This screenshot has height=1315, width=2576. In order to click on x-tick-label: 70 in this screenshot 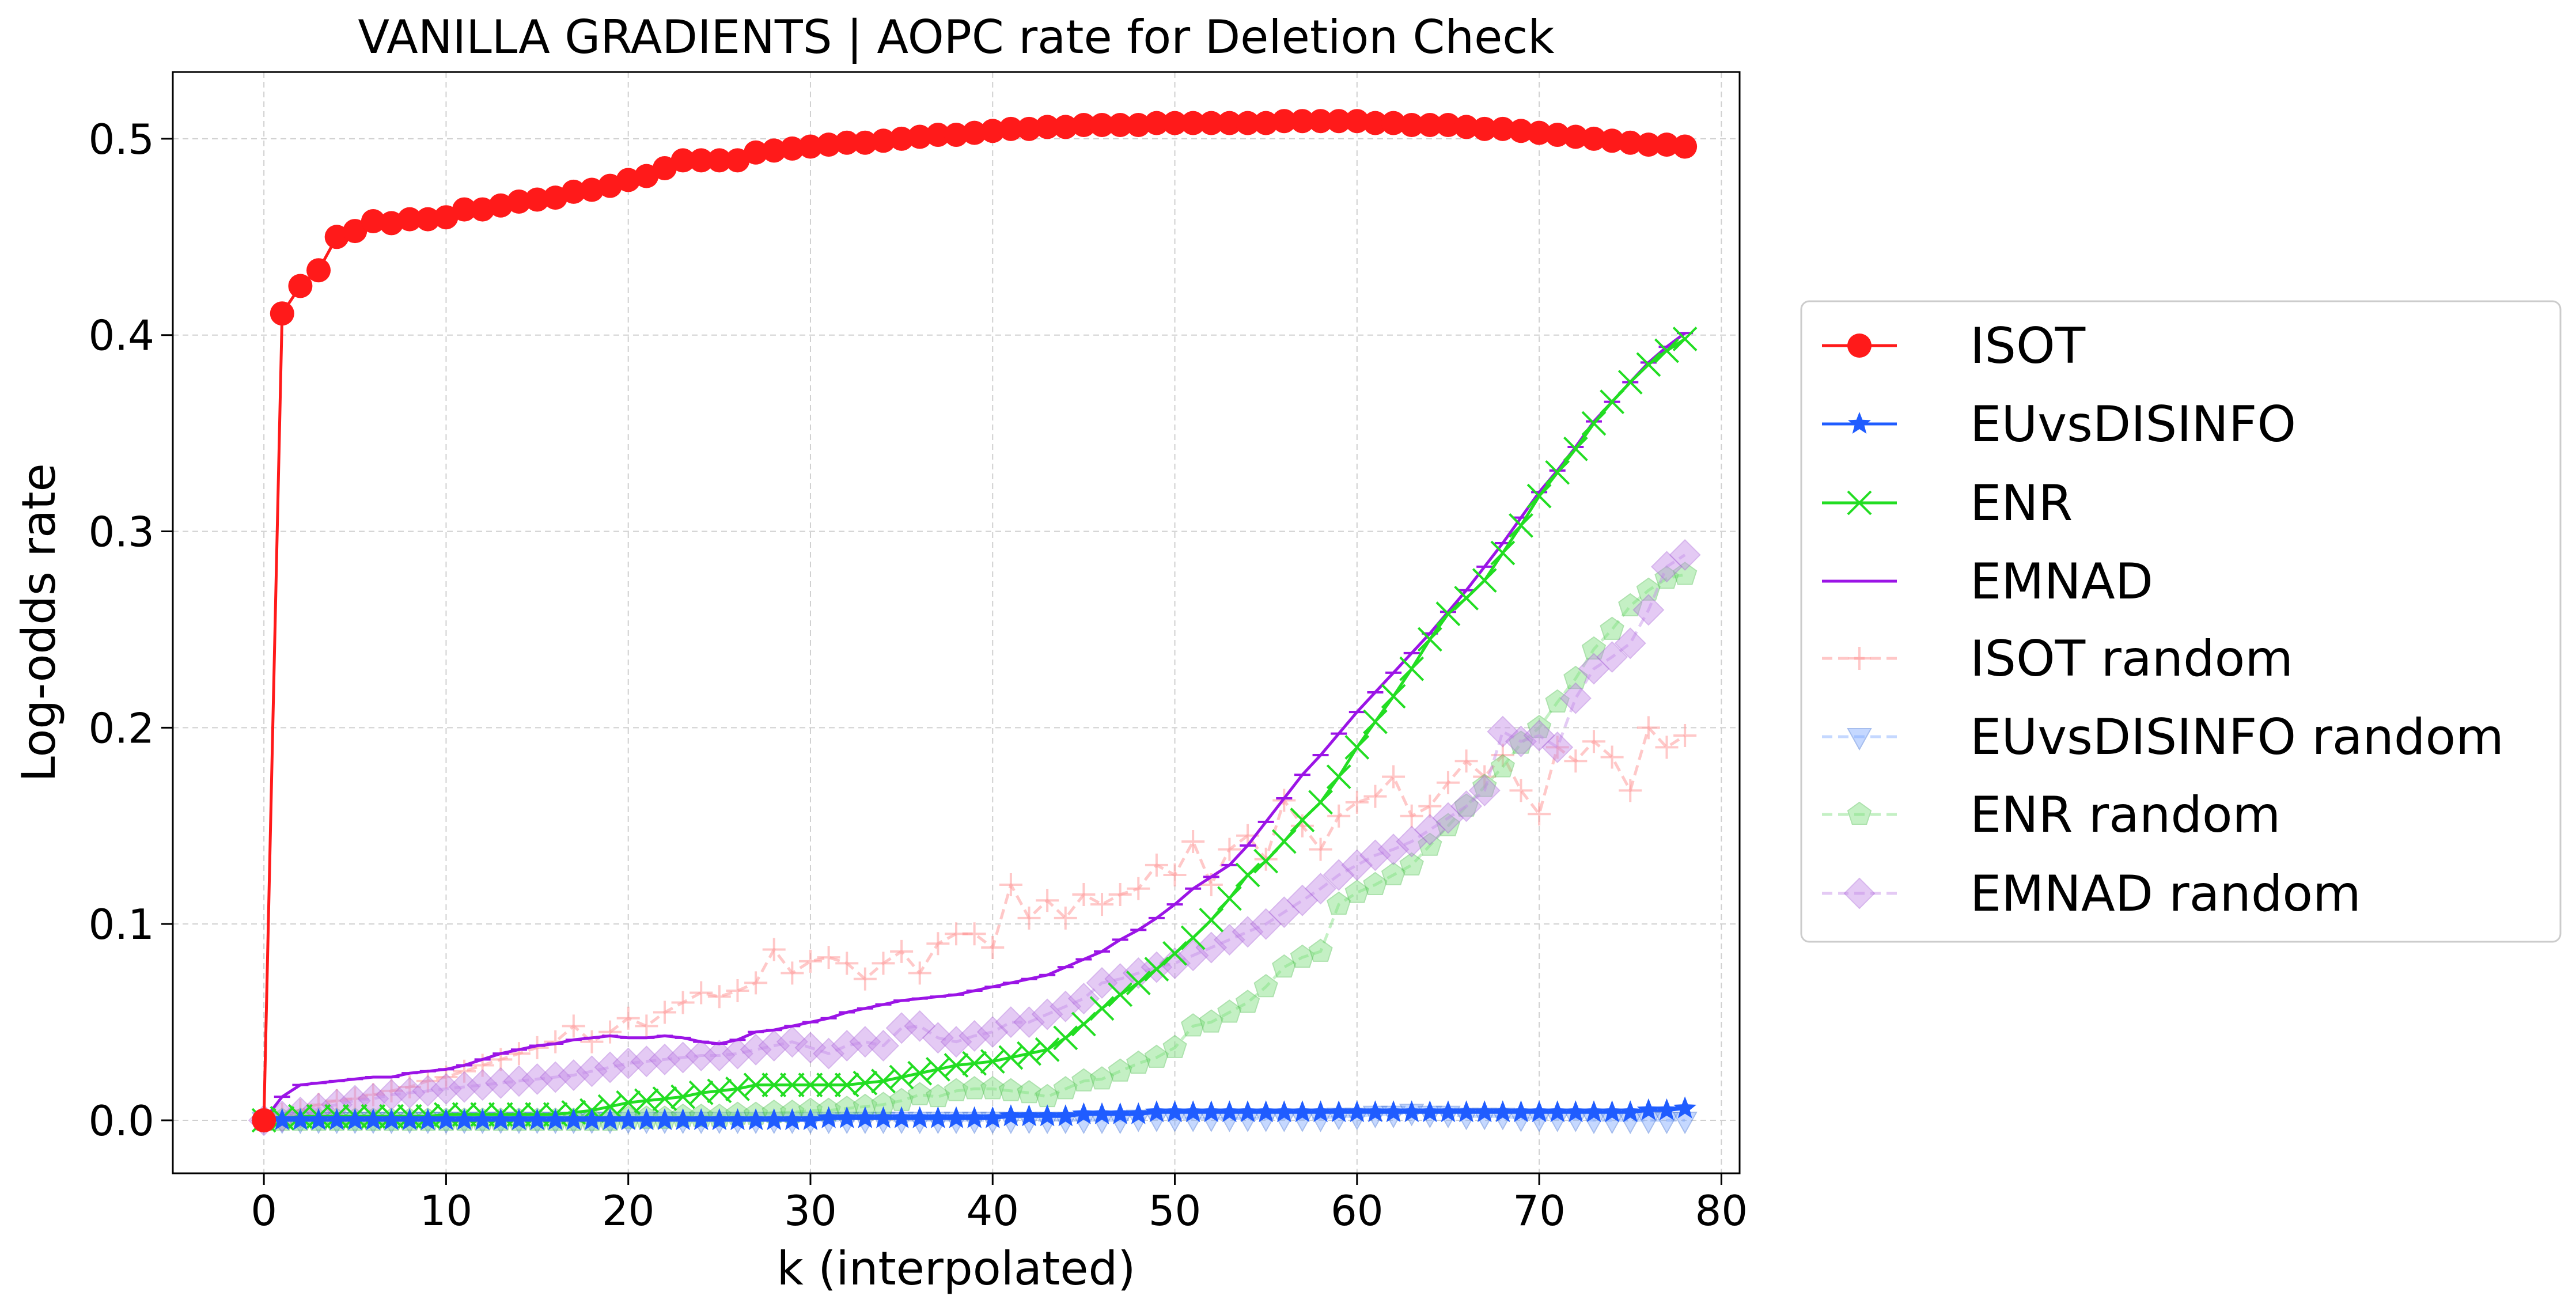, I will do `click(1539, 1211)`.